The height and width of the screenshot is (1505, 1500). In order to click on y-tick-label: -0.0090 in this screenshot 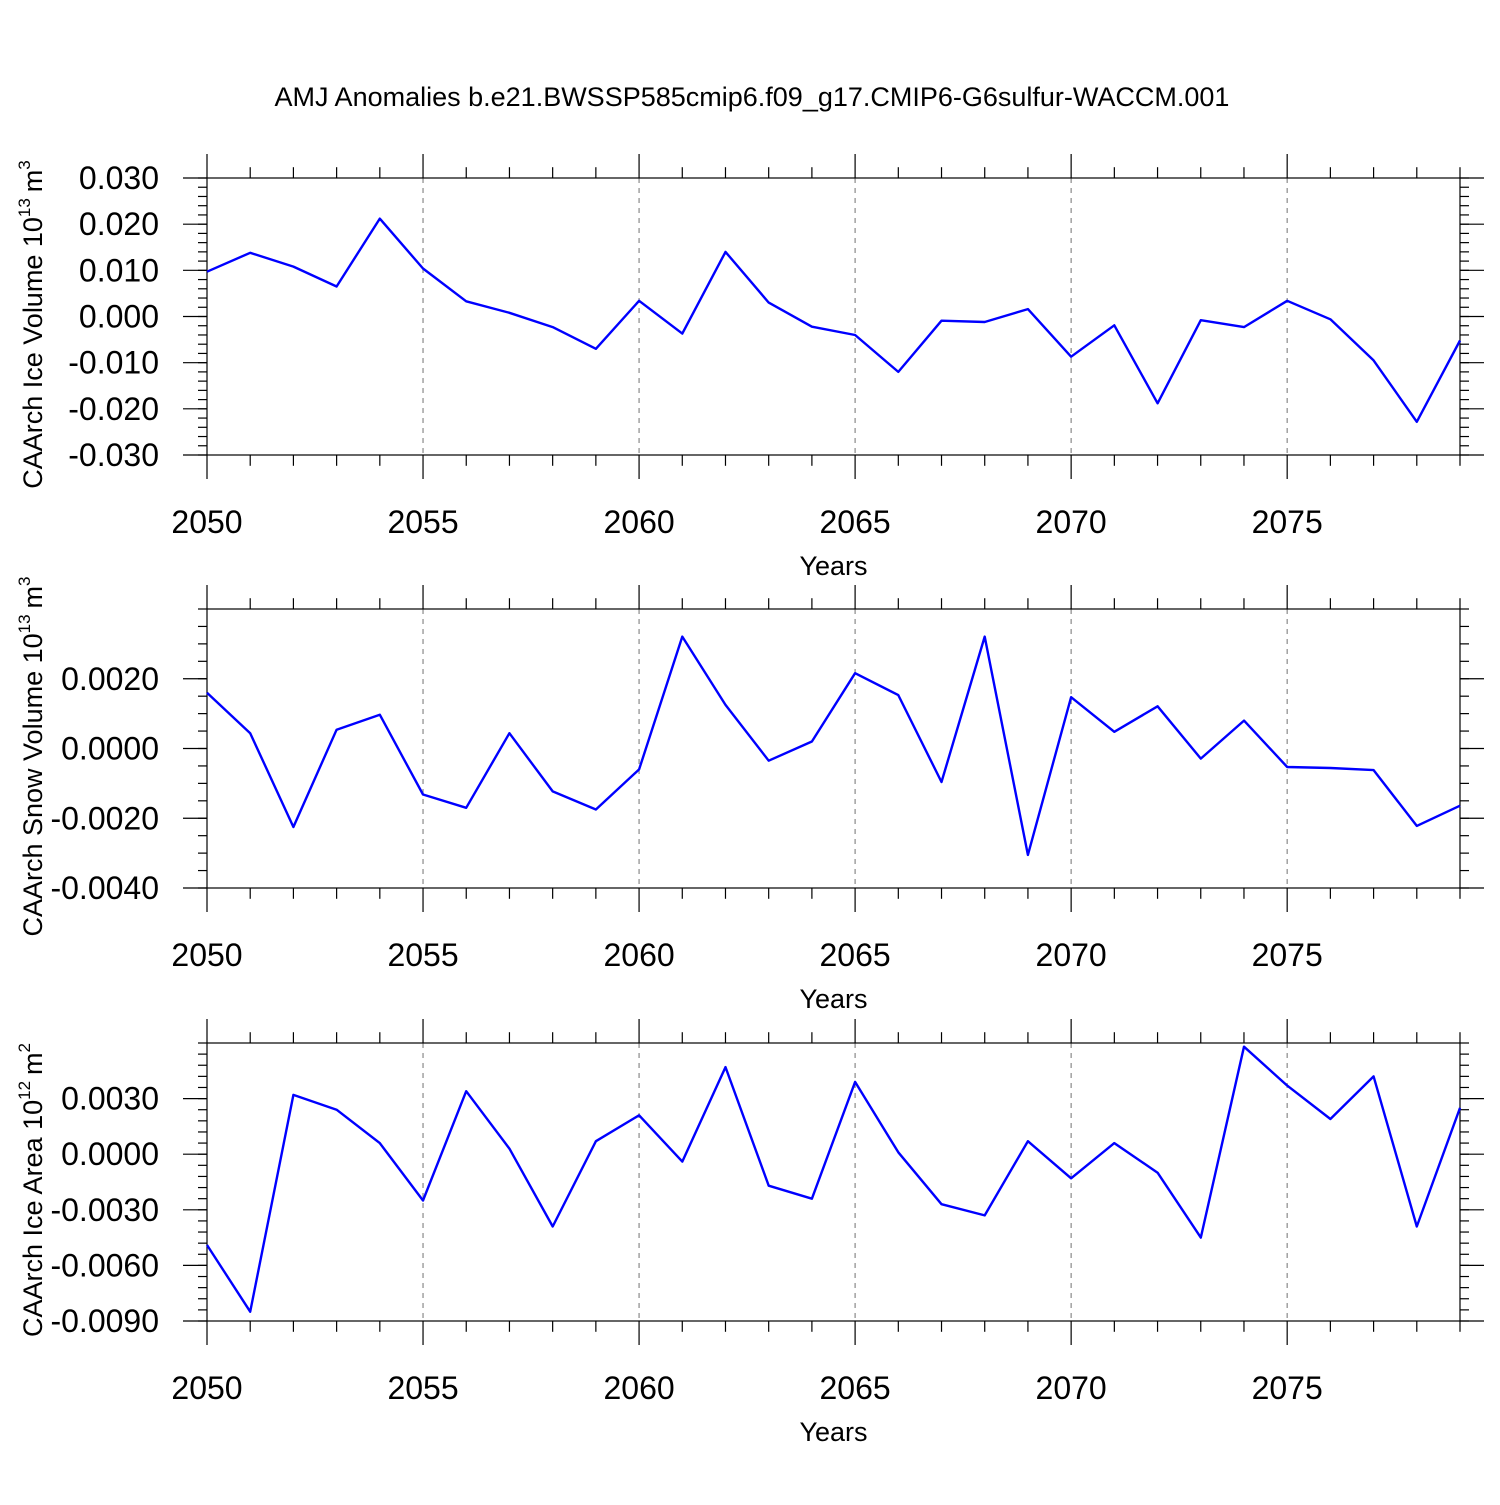, I will do `click(104, 1321)`.